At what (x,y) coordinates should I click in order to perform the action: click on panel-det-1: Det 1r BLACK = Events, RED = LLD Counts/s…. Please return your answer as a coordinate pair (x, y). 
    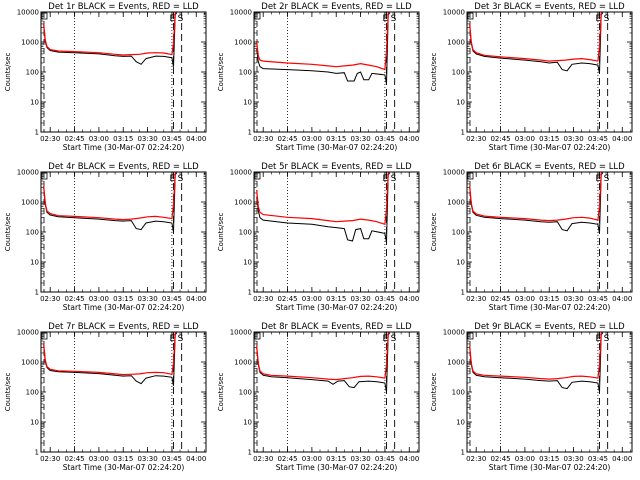
    Looking at the image, I should click on (105, 77).